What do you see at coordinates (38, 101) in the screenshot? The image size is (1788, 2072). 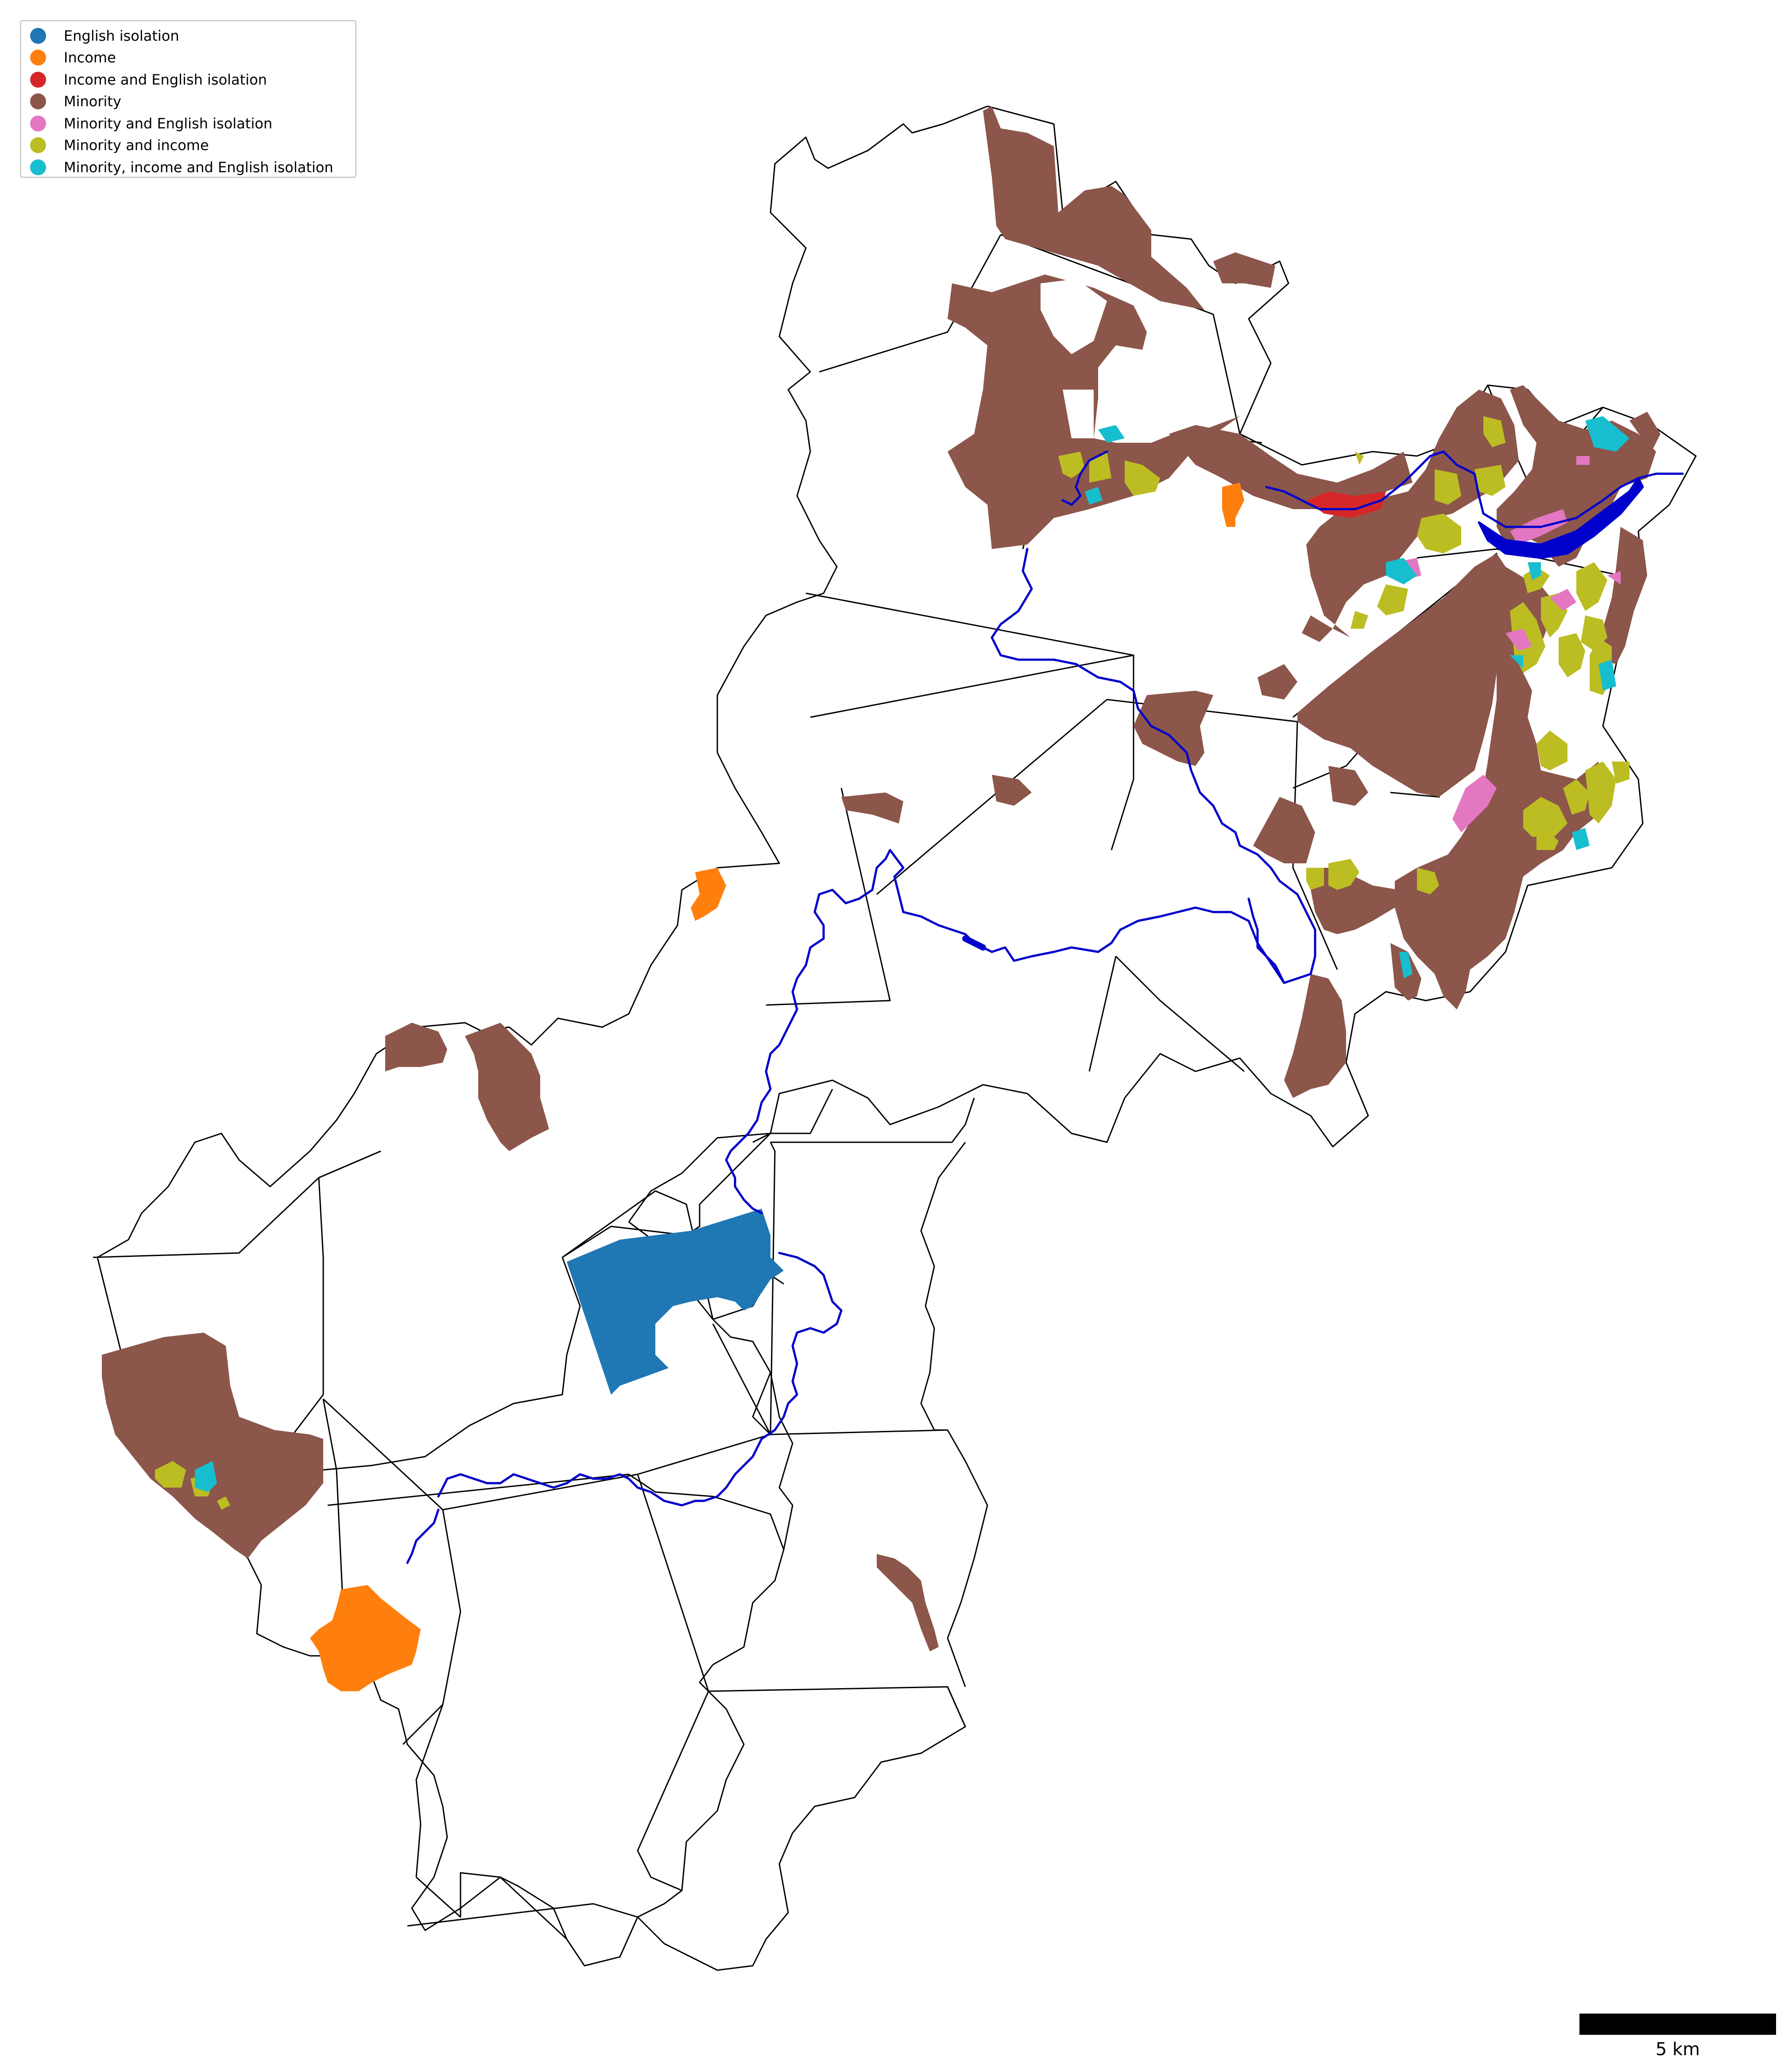 I see `legend-swatch-minority` at bounding box center [38, 101].